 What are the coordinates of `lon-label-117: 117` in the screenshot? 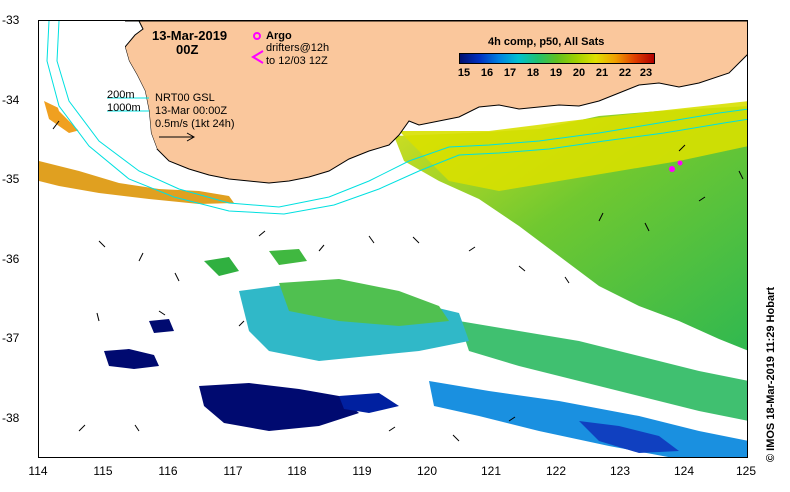 It's located at (233, 471).